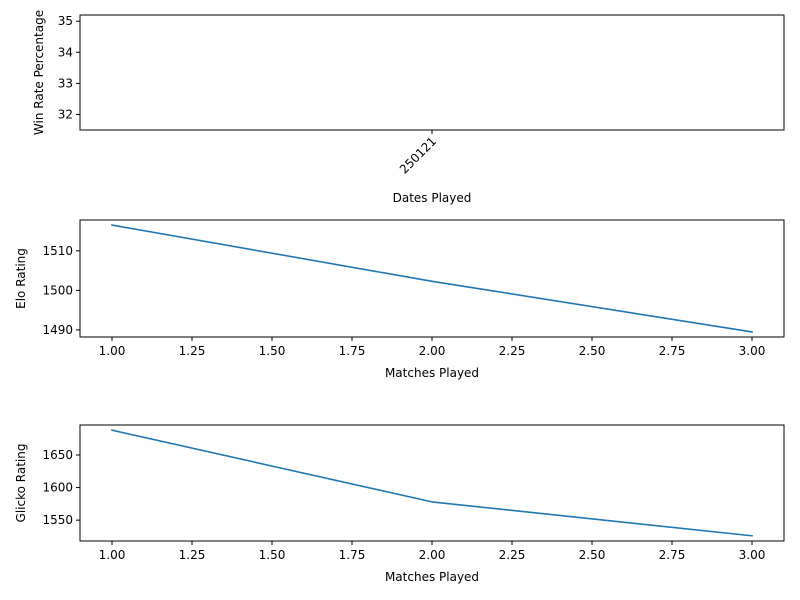 The image size is (800, 600). What do you see at coordinates (432, 198) in the screenshot?
I see `x-axis-label: Dates Played` at bounding box center [432, 198].